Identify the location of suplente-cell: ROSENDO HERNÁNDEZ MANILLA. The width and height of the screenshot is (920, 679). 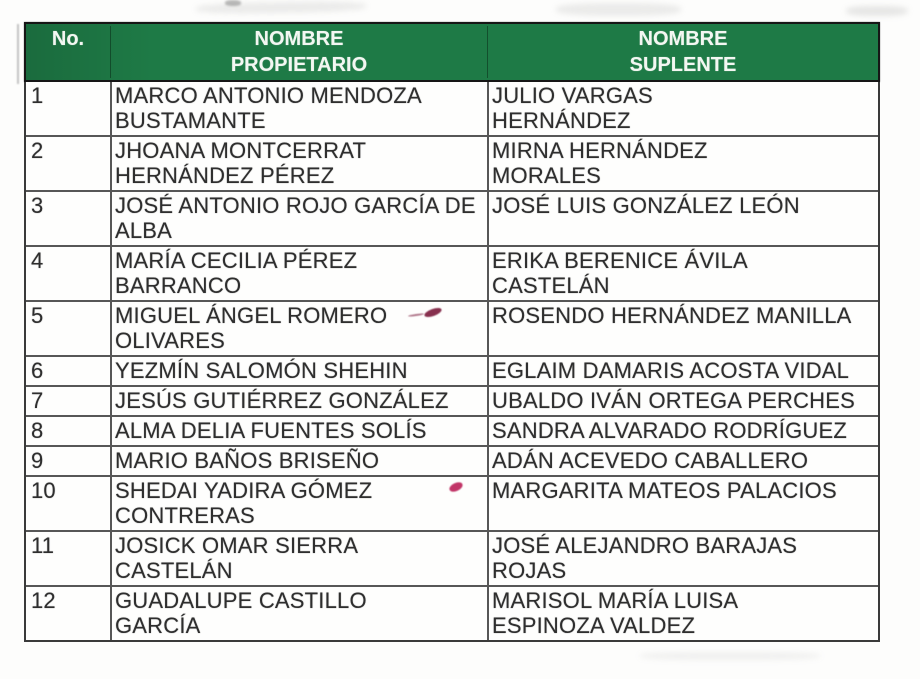
(682, 328).